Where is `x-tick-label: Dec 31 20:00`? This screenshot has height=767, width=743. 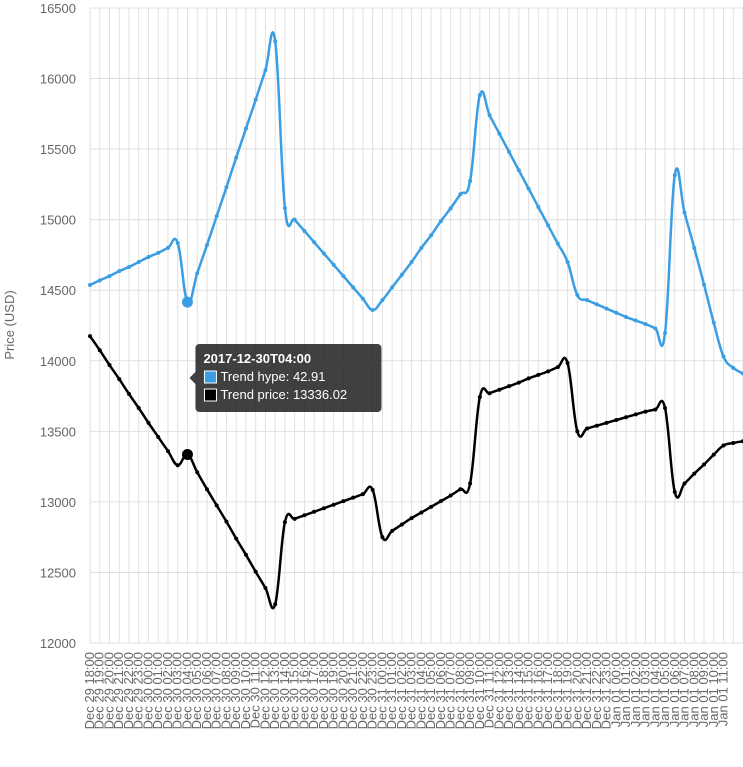 x-tick-label: Dec 31 20:00 is located at coordinates (576, 690).